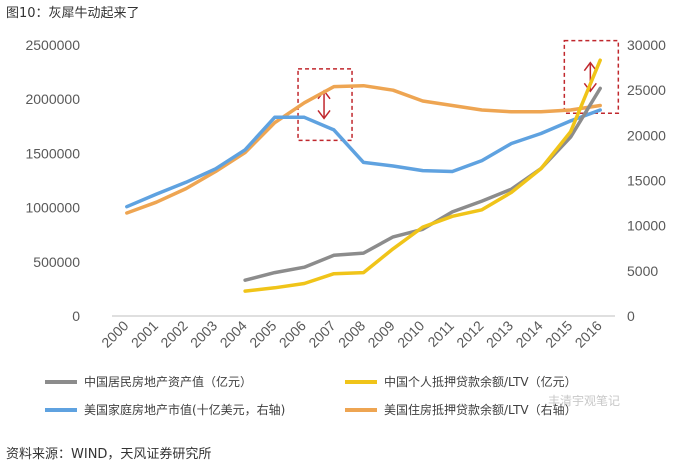 This screenshot has width=695, height=466. Describe the element at coordinates (56, 262) in the screenshot. I see `y-left-tick-label: 500000` at that location.